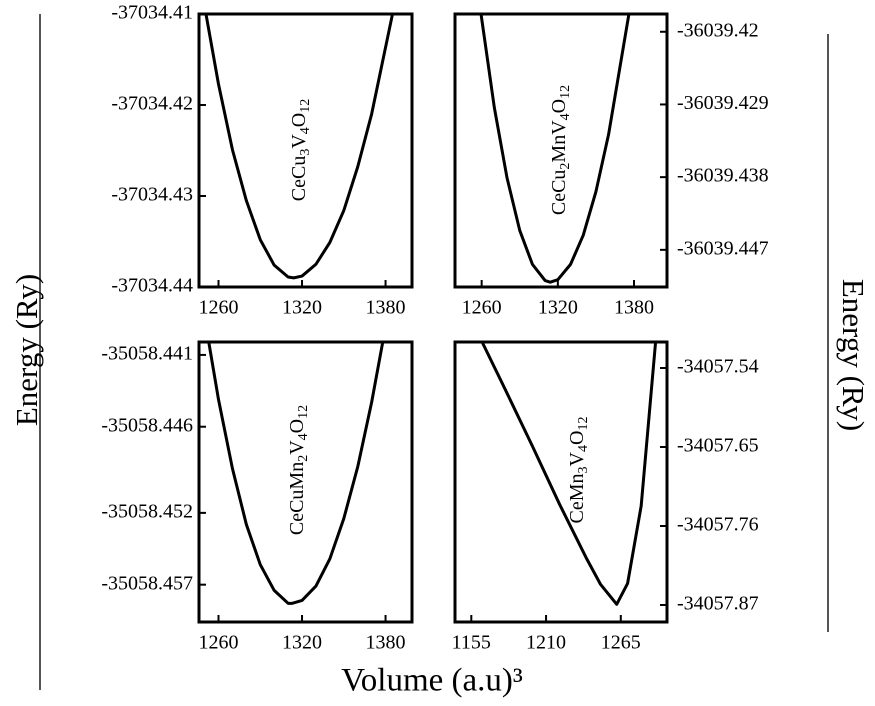 This screenshot has width=875, height=706. I want to click on y-tick-label: -36039.429, so click(723, 103).